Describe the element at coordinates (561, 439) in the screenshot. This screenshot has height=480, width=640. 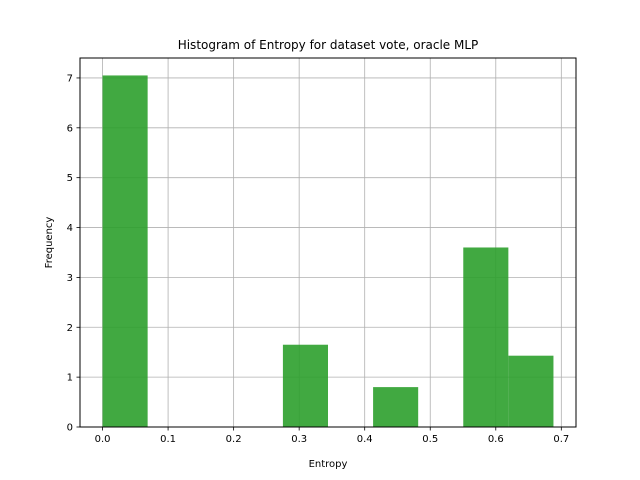
I see `x-tick-label: 0.7` at that location.